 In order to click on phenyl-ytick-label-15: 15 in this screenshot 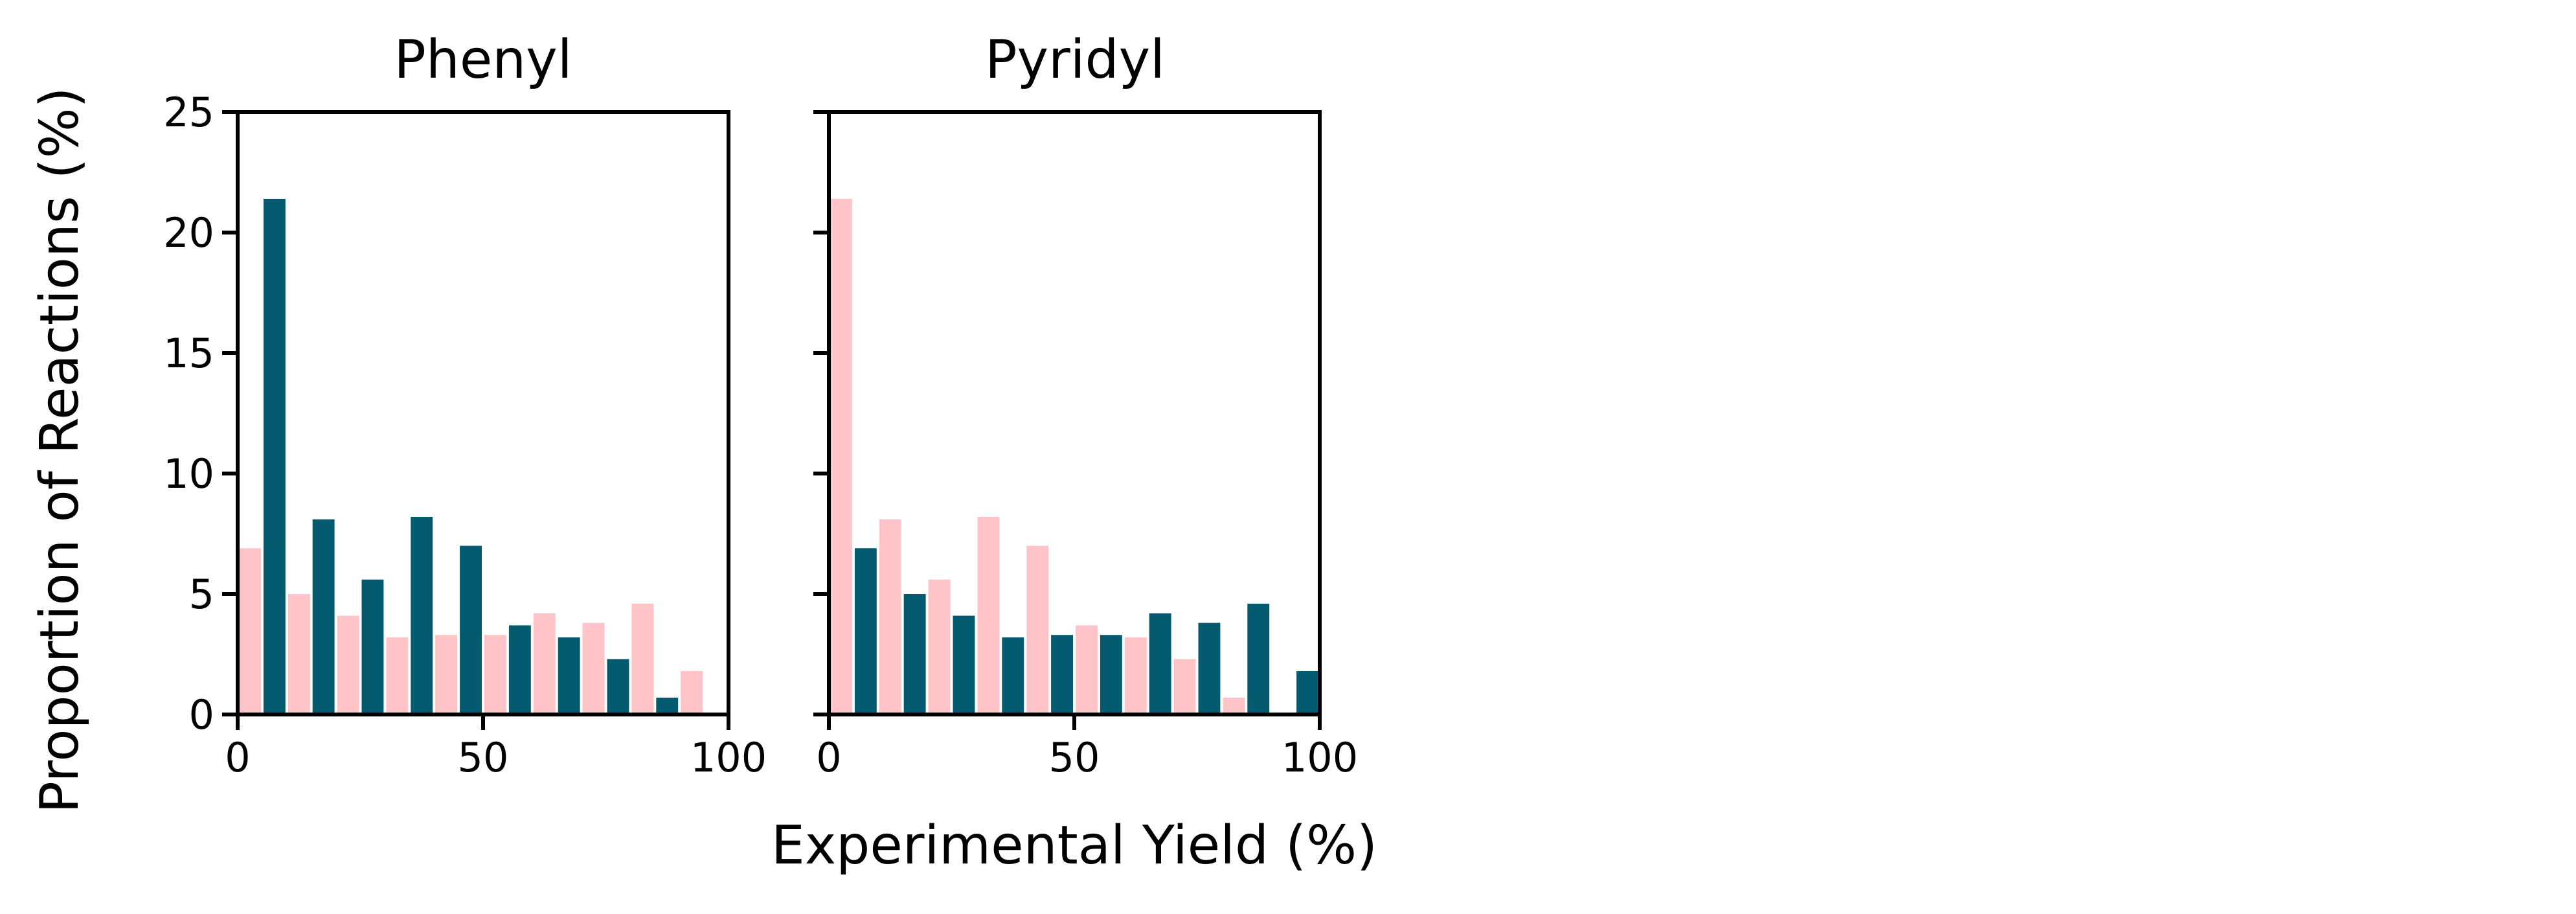, I will do `click(188, 353)`.